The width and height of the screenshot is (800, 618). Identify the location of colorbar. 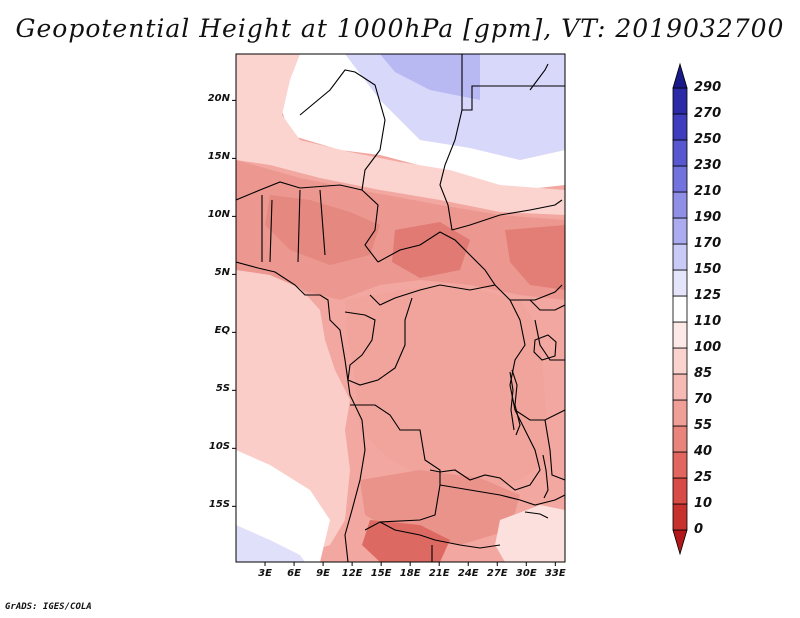
(680, 309).